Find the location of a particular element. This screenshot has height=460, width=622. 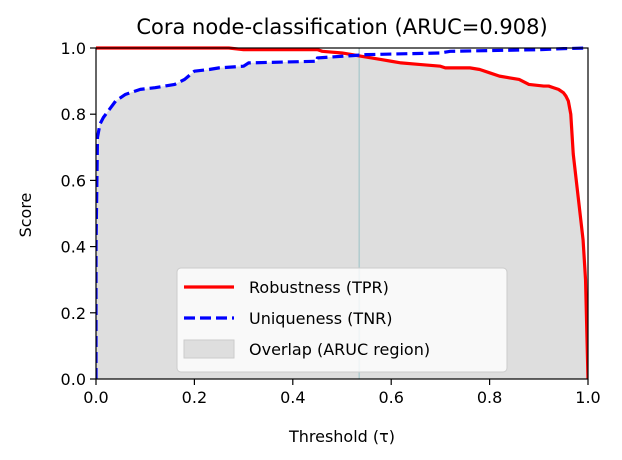

legend-label-uniqueness: Uniqueness (TNR) is located at coordinates (321, 318).